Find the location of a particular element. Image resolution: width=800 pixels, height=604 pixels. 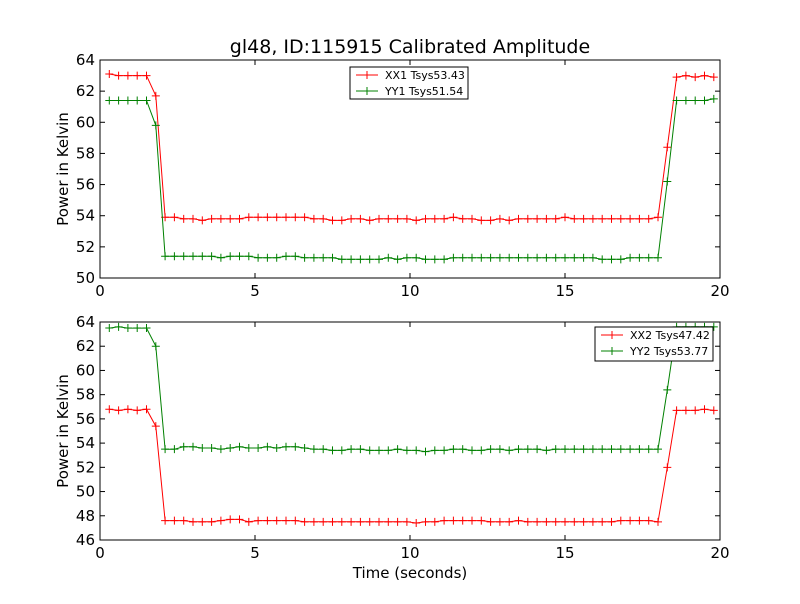

x-tick-label: 15 is located at coordinates (564, 553).